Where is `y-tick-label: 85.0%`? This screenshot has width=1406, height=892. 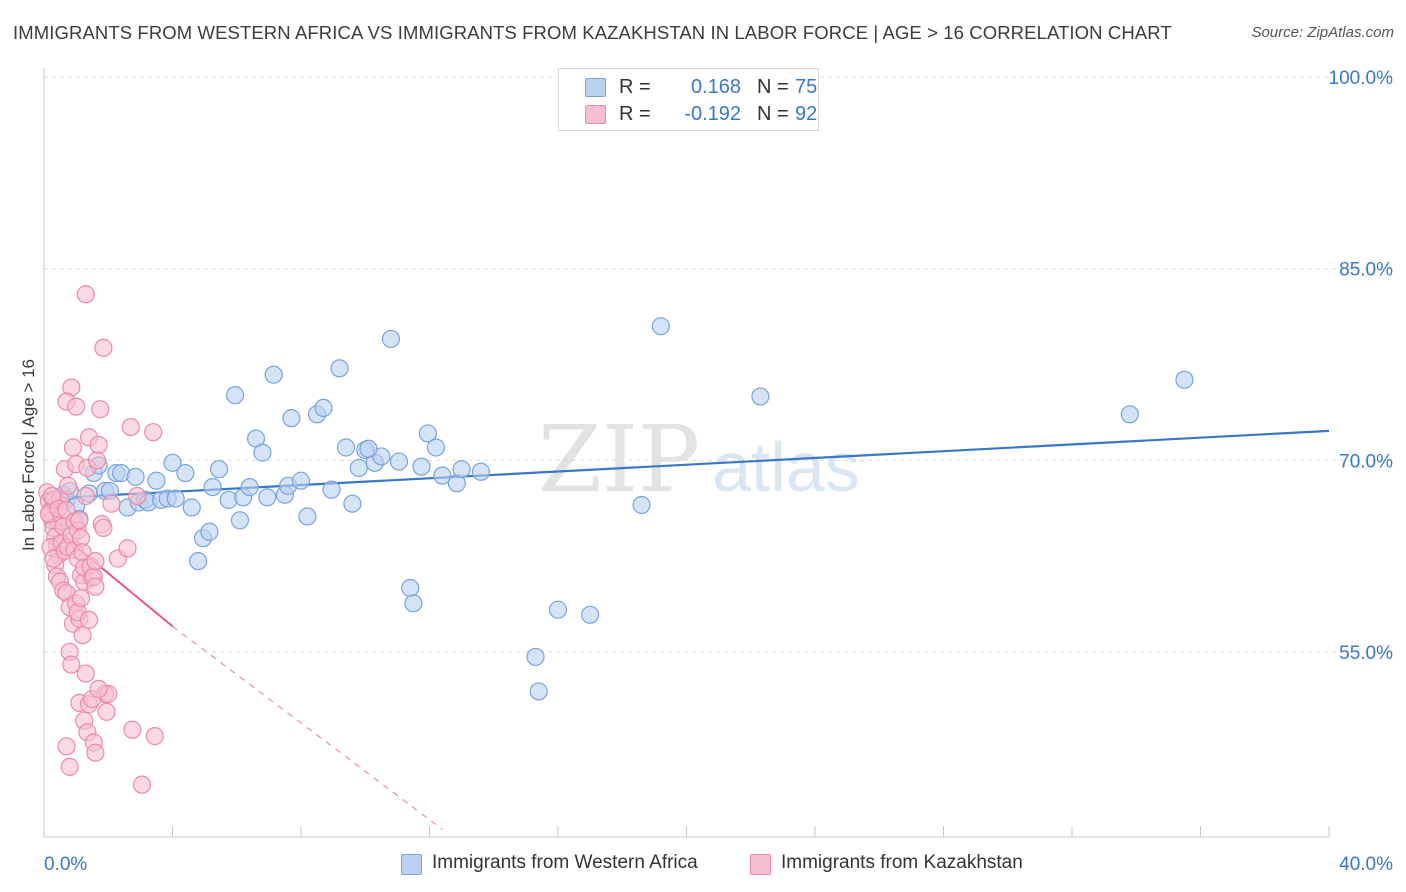
y-tick-label: 85.0% is located at coordinates (1366, 270).